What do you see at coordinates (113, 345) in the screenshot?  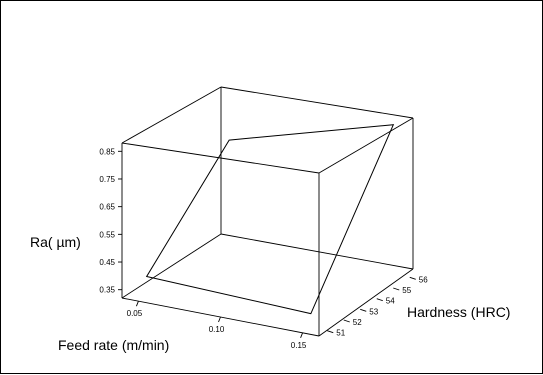 I see `x-axis-title: Feed rate (m/min)` at bounding box center [113, 345].